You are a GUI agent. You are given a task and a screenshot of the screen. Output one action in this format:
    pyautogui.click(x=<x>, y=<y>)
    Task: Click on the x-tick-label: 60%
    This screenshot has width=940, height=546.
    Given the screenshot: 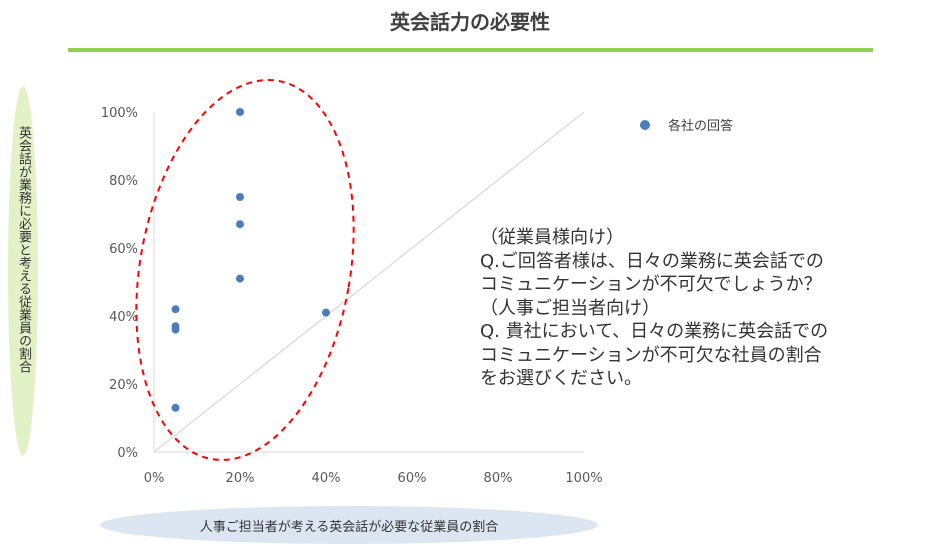 What is the action you would take?
    pyautogui.click(x=412, y=478)
    